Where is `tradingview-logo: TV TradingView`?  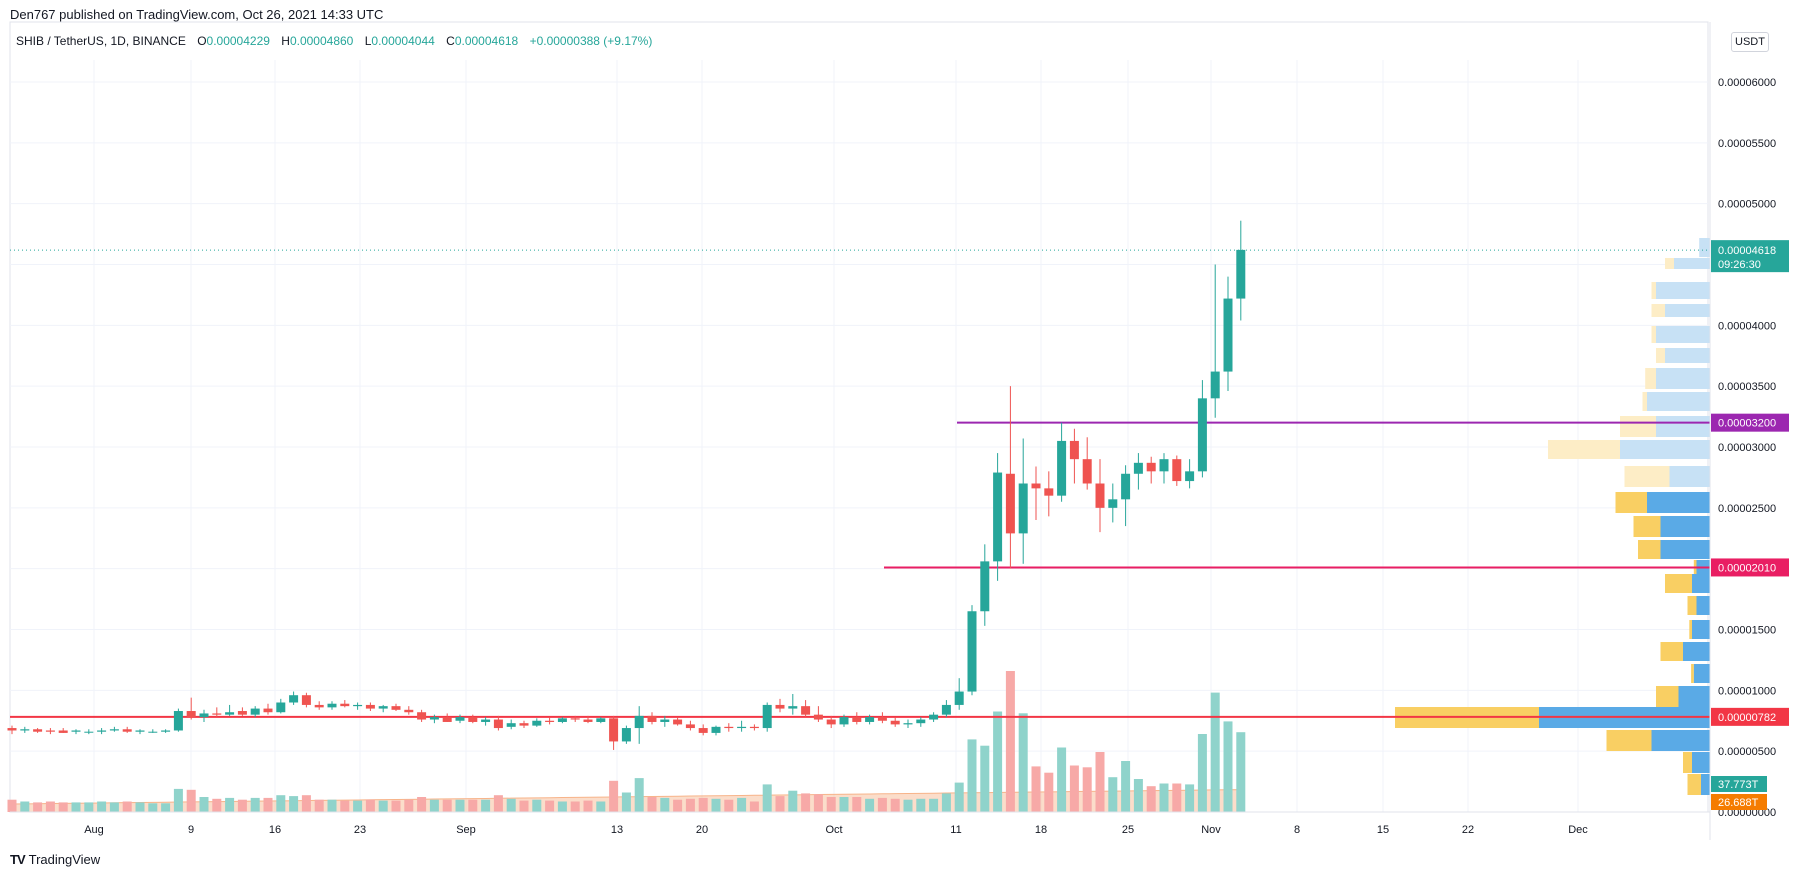 tradingview-logo: TV TradingView is located at coordinates (55, 859).